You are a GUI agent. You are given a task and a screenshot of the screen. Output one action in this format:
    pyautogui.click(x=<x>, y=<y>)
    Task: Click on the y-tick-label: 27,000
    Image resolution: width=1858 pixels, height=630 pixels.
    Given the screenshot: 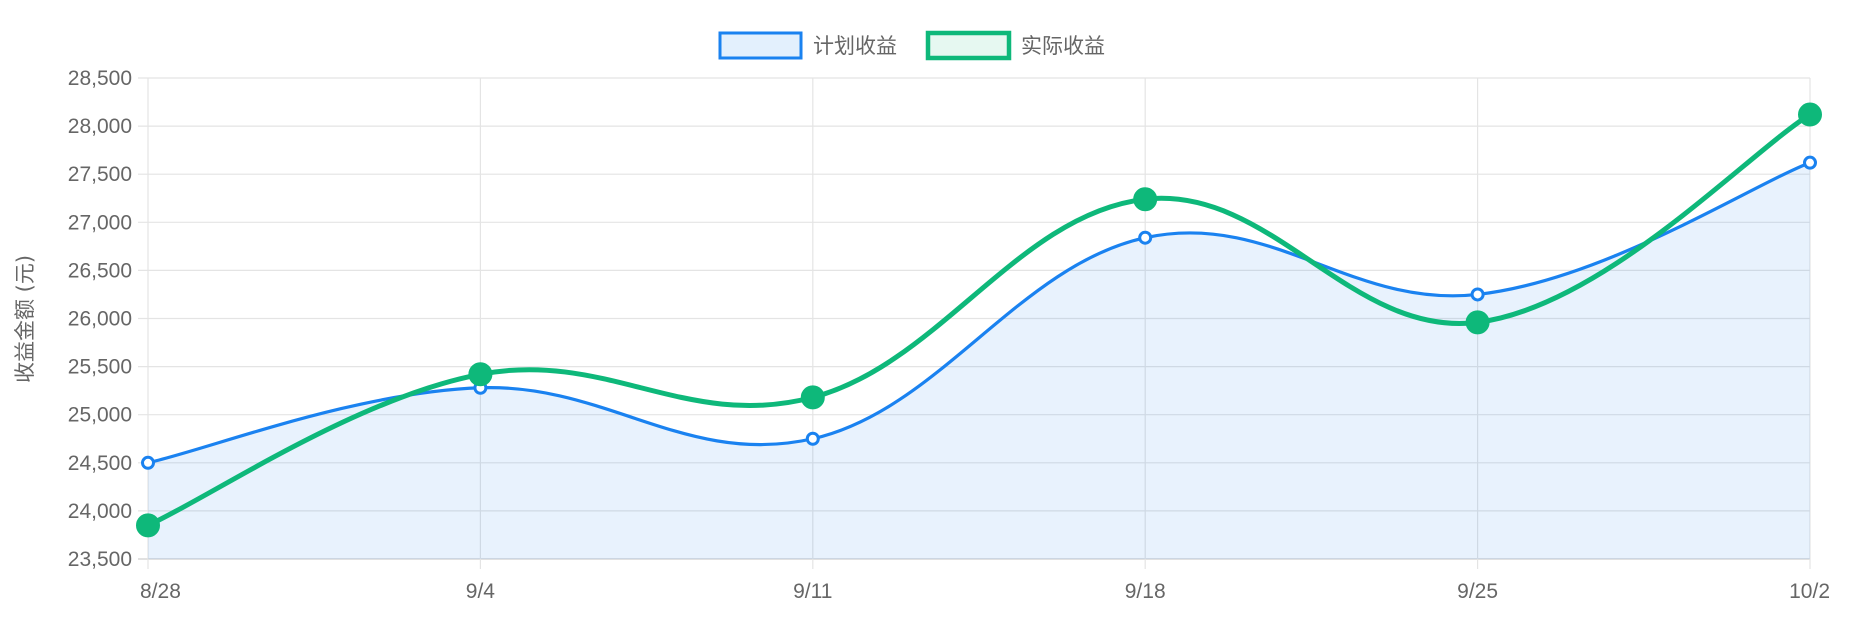 What is the action you would take?
    pyautogui.click(x=100, y=222)
    